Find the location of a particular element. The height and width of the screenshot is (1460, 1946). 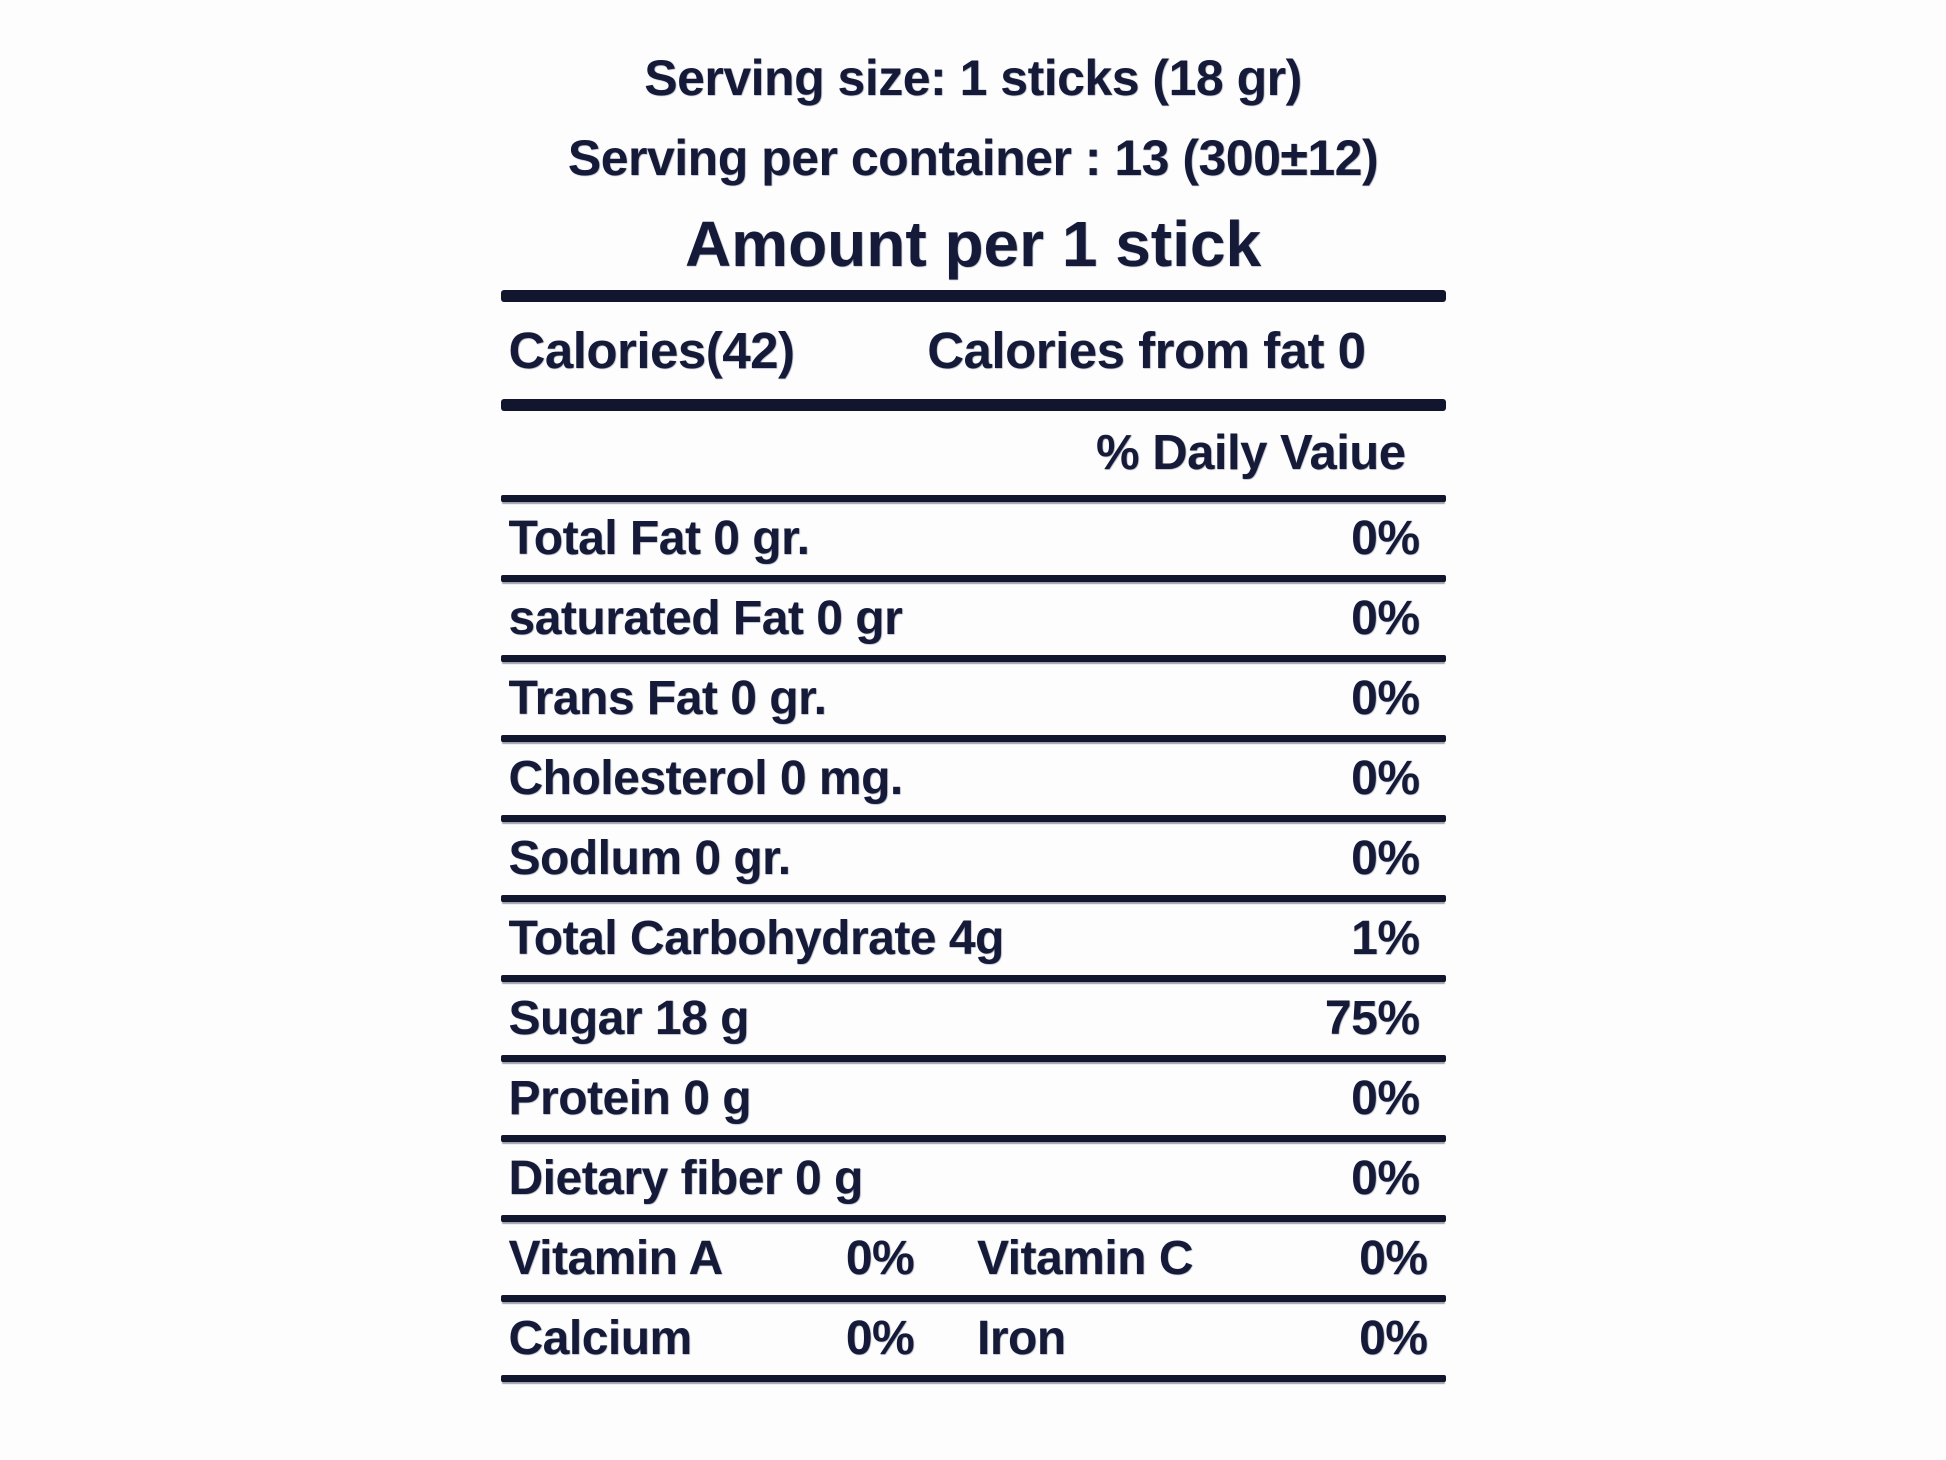

nutrient-row-total-fat: Total Fat 0 gr. 0% is located at coordinates (973, 538).